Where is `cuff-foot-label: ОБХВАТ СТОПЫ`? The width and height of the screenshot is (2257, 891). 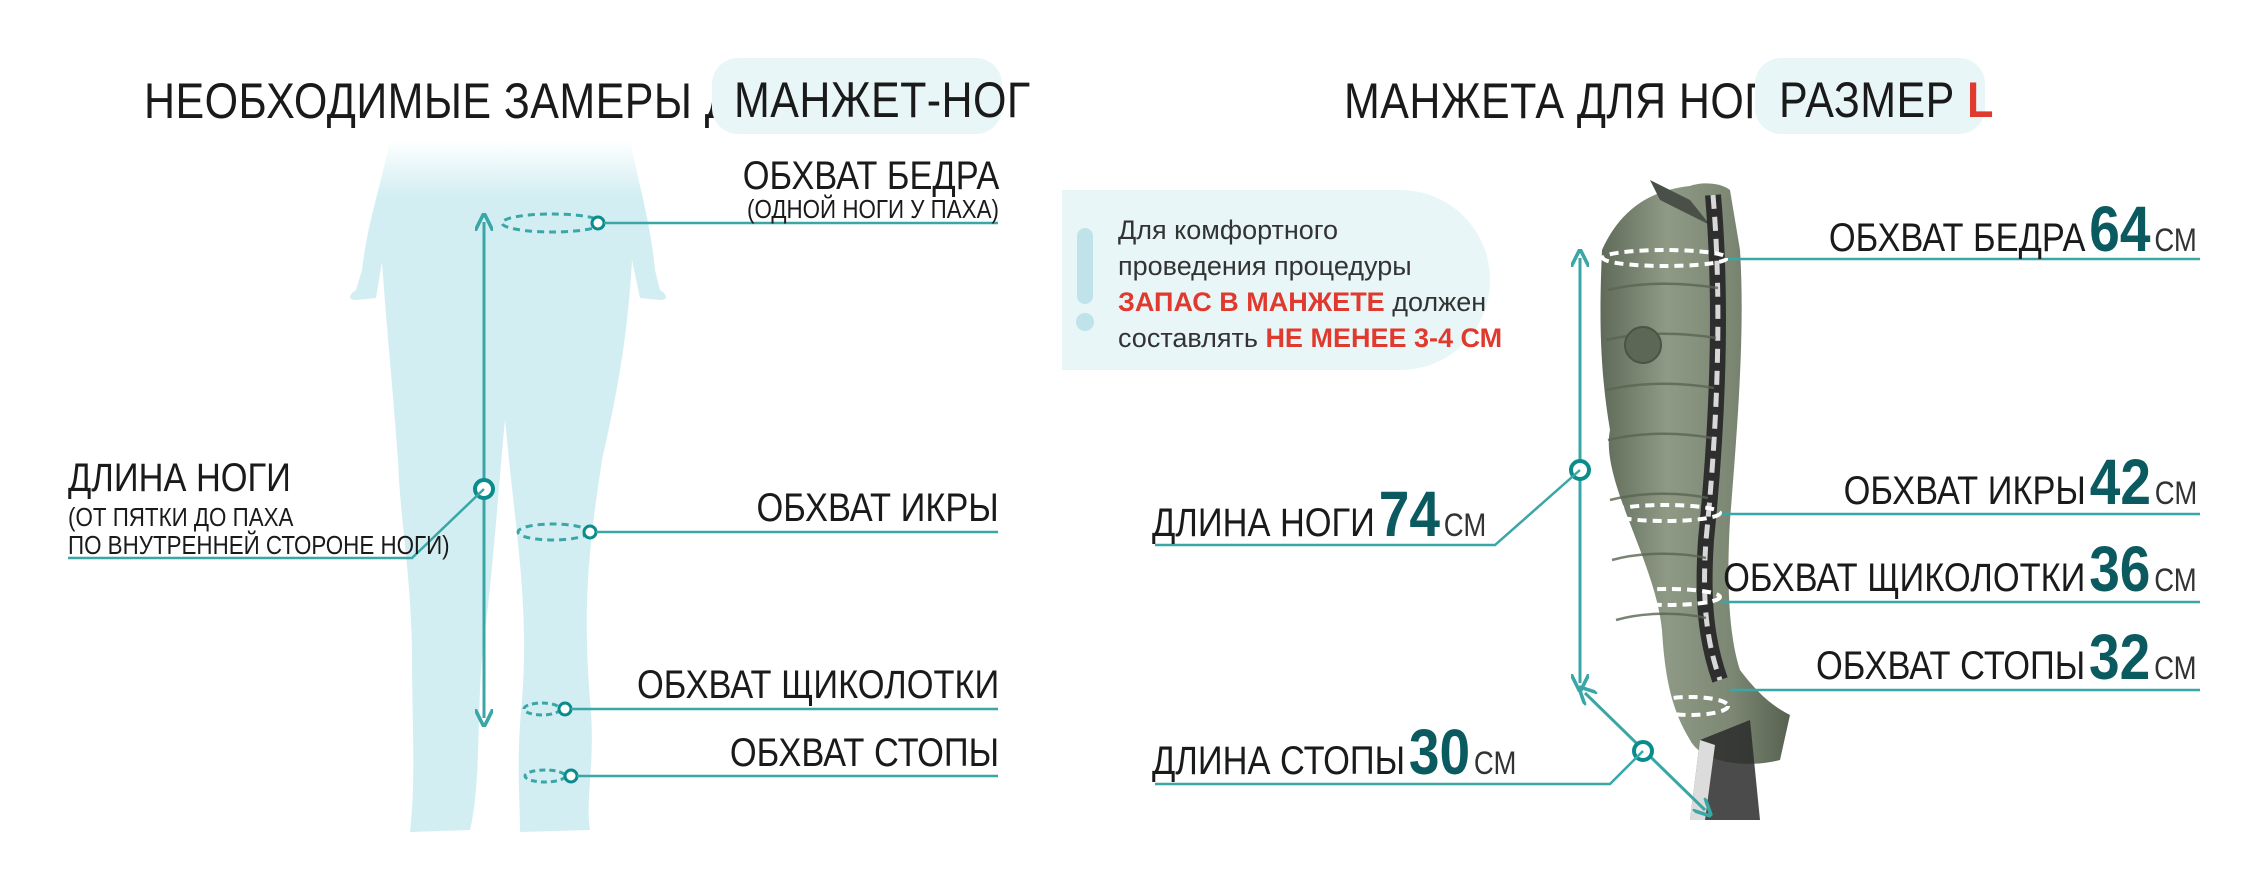
cuff-foot-label: ОБХВАТ СТОПЫ is located at coordinates (1951, 666).